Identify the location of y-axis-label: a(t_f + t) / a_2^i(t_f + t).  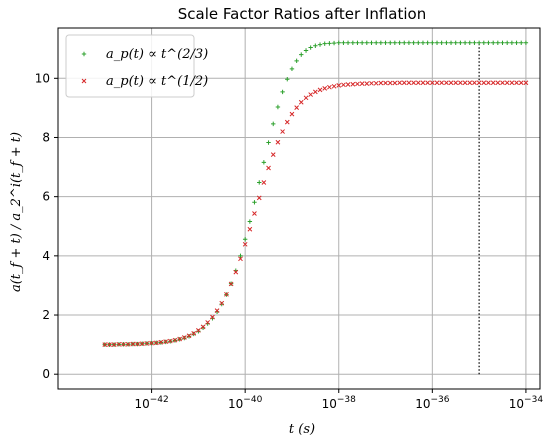
(16, 212).